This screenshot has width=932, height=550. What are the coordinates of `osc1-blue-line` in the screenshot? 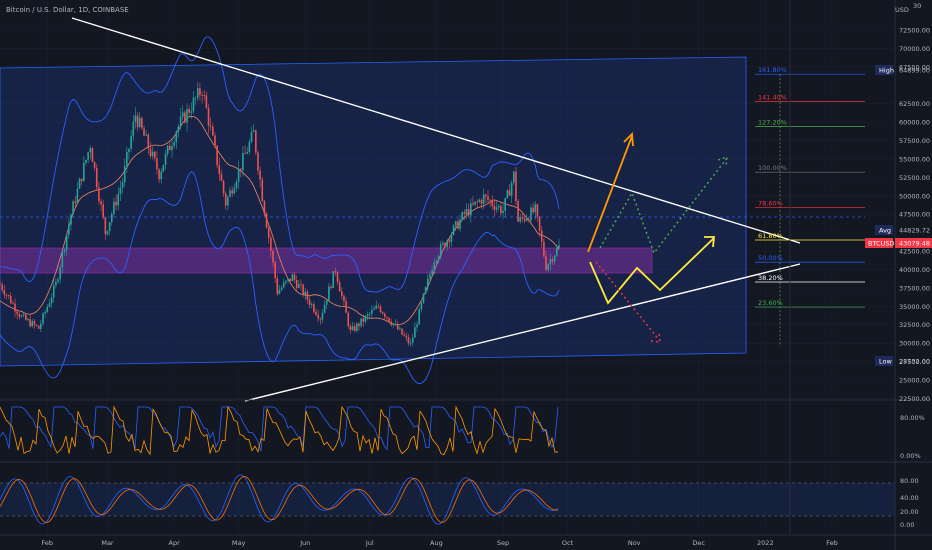 It's located at (279, 429).